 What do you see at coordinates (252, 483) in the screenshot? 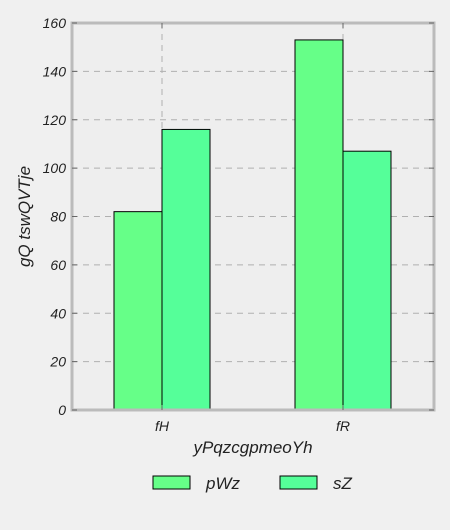
I see `legend: pWz sZ` at bounding box center [252, 483].